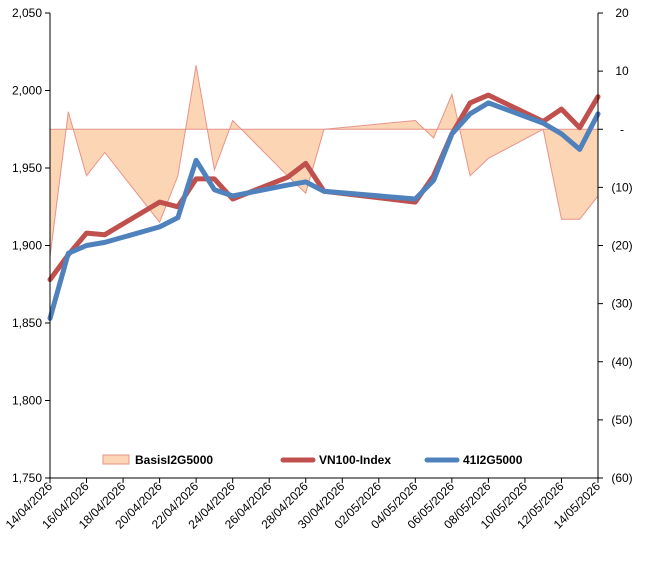 The width and height of the screenshot is (648, 567). I want to click on y-right-tick-label: 10, so click(622, 71).